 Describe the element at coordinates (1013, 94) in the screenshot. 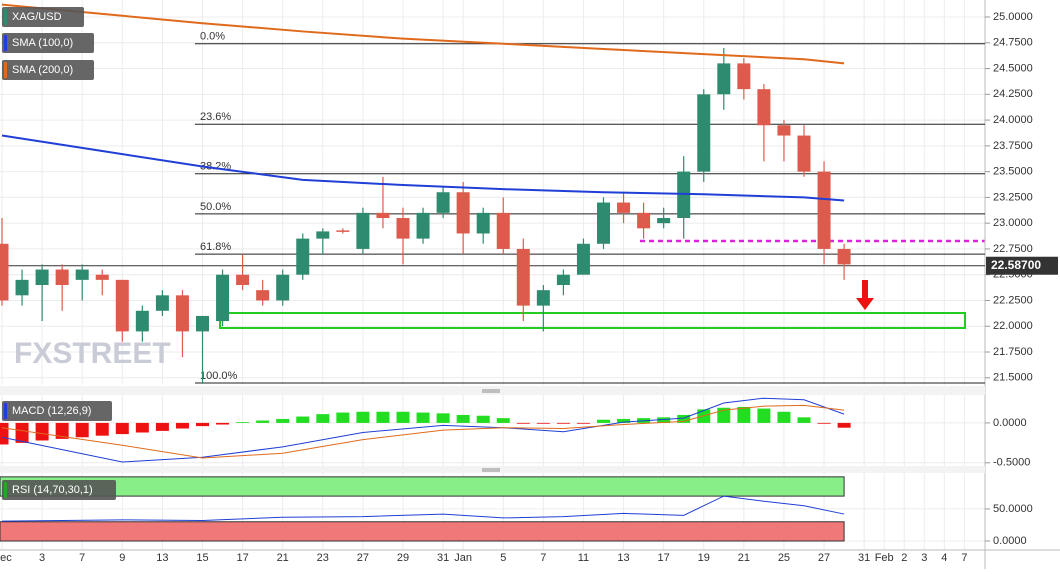

I see `y-tick-label: 24.2500` at that location.